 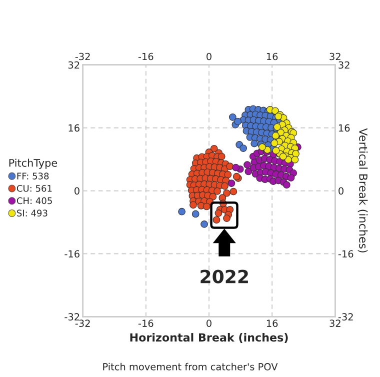 What do you see at coordinates (34, 188) in the screenshot?
I see `legend-label: CU: 561` at bounding box center [34, 188].